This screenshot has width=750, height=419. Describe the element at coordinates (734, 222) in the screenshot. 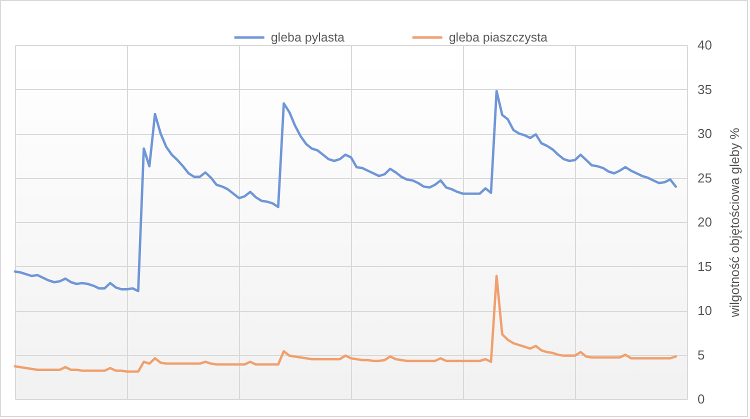

I see `y-axis-title: wilgotność objętościowa gleby %` at that location.